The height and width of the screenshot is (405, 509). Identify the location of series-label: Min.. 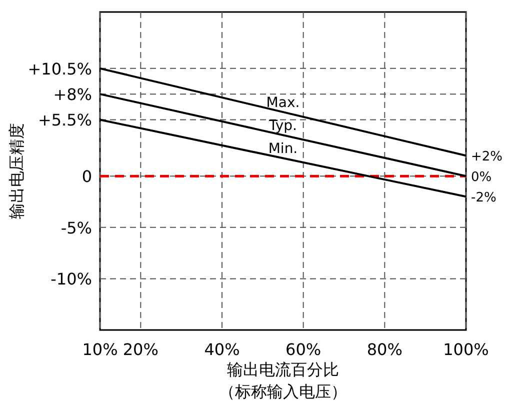
(283, 149).